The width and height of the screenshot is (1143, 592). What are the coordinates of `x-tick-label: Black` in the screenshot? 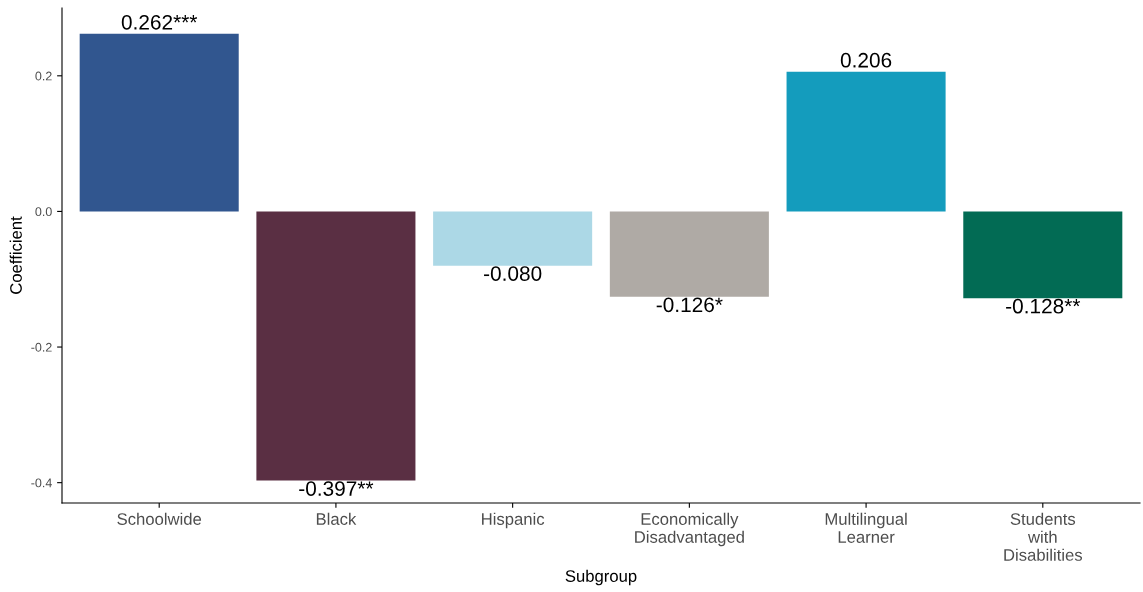 It's located at (336, 518).